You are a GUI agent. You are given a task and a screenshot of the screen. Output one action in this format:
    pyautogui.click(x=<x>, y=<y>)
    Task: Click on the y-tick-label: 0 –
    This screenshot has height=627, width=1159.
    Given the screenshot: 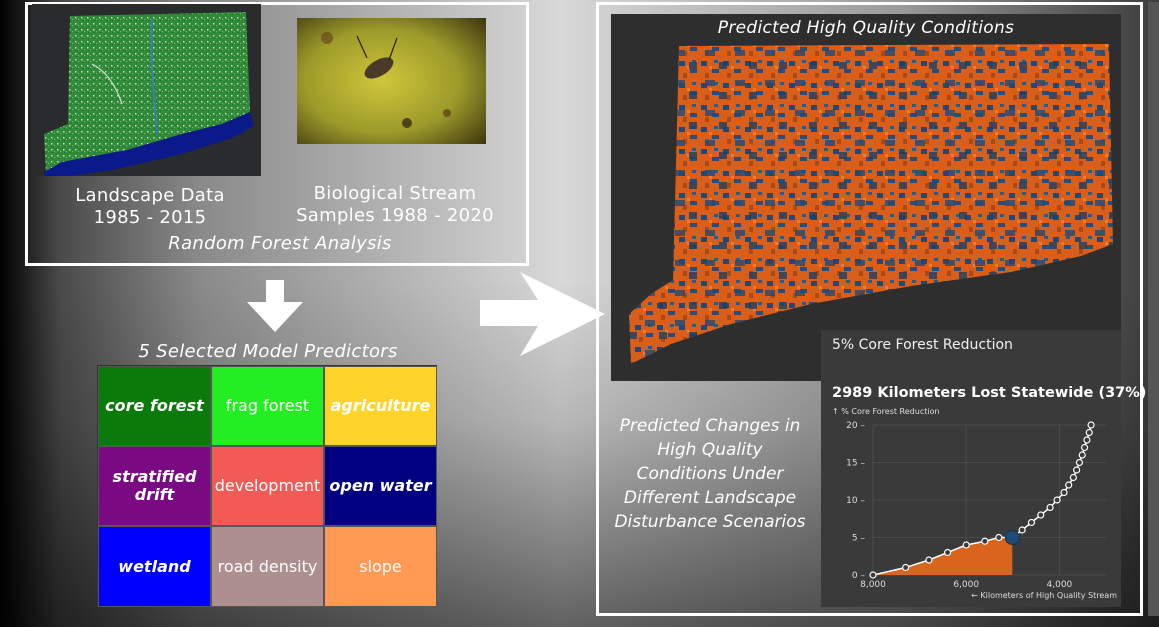 What is the action you would take?
    pyautogui.click(x=859, y=576)
    